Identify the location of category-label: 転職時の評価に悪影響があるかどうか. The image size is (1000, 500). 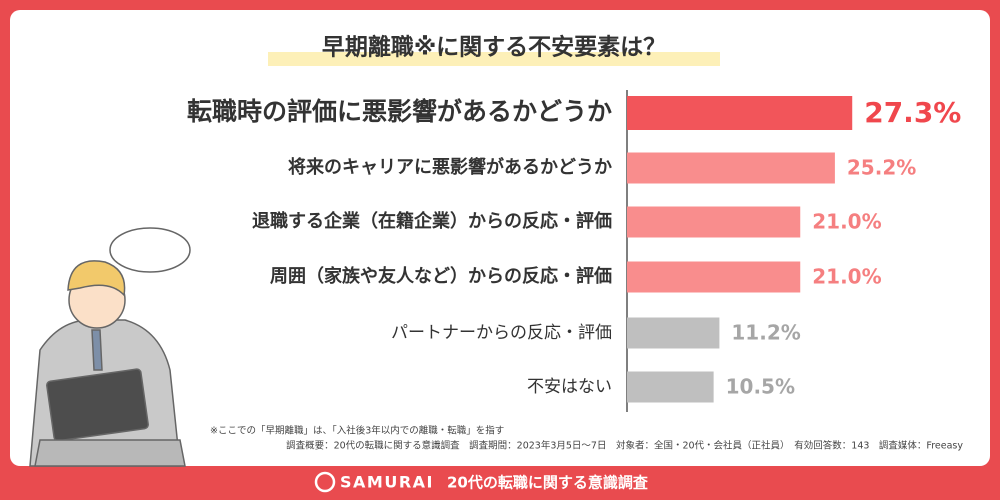
(399, 111).